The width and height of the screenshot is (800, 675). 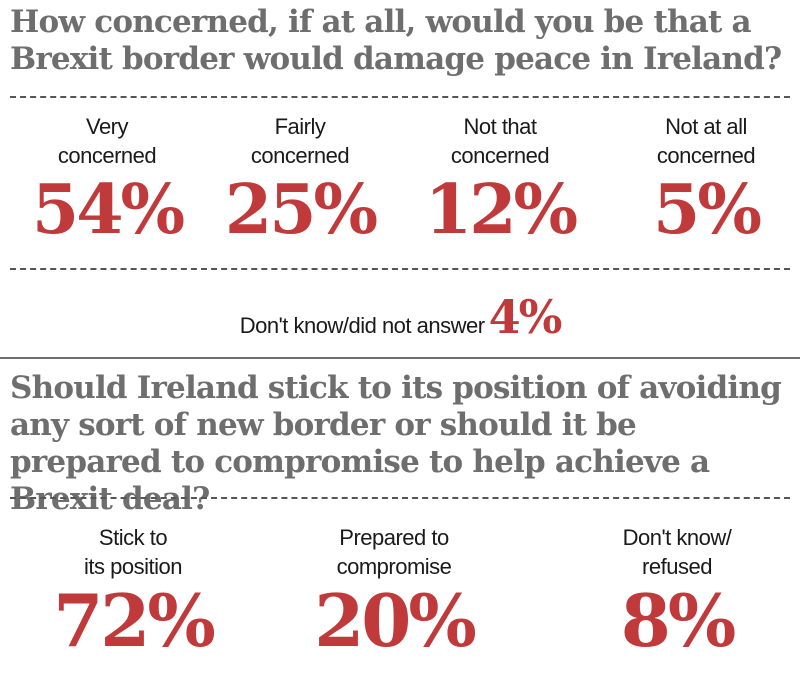 I want to click on answer-label: Prepared to compromise, so click(x=394, y=552).